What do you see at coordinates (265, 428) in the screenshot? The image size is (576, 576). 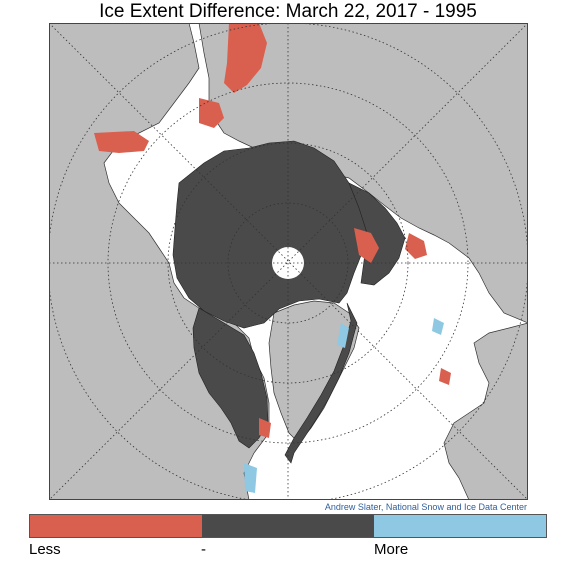 I see `loss-labrador` at bounding box center [265, 428].